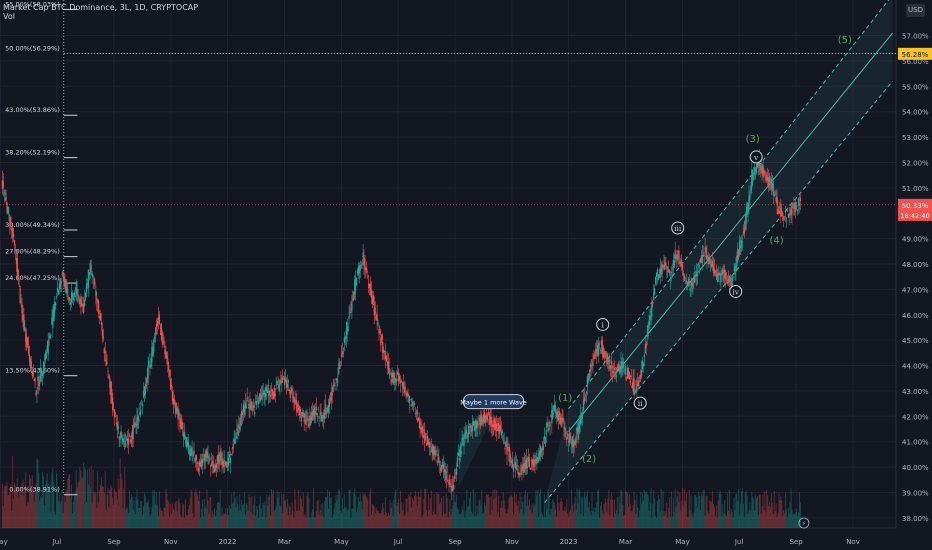 The image size is (932, 550). I want to click on wave-label: i, so click(602, 324).